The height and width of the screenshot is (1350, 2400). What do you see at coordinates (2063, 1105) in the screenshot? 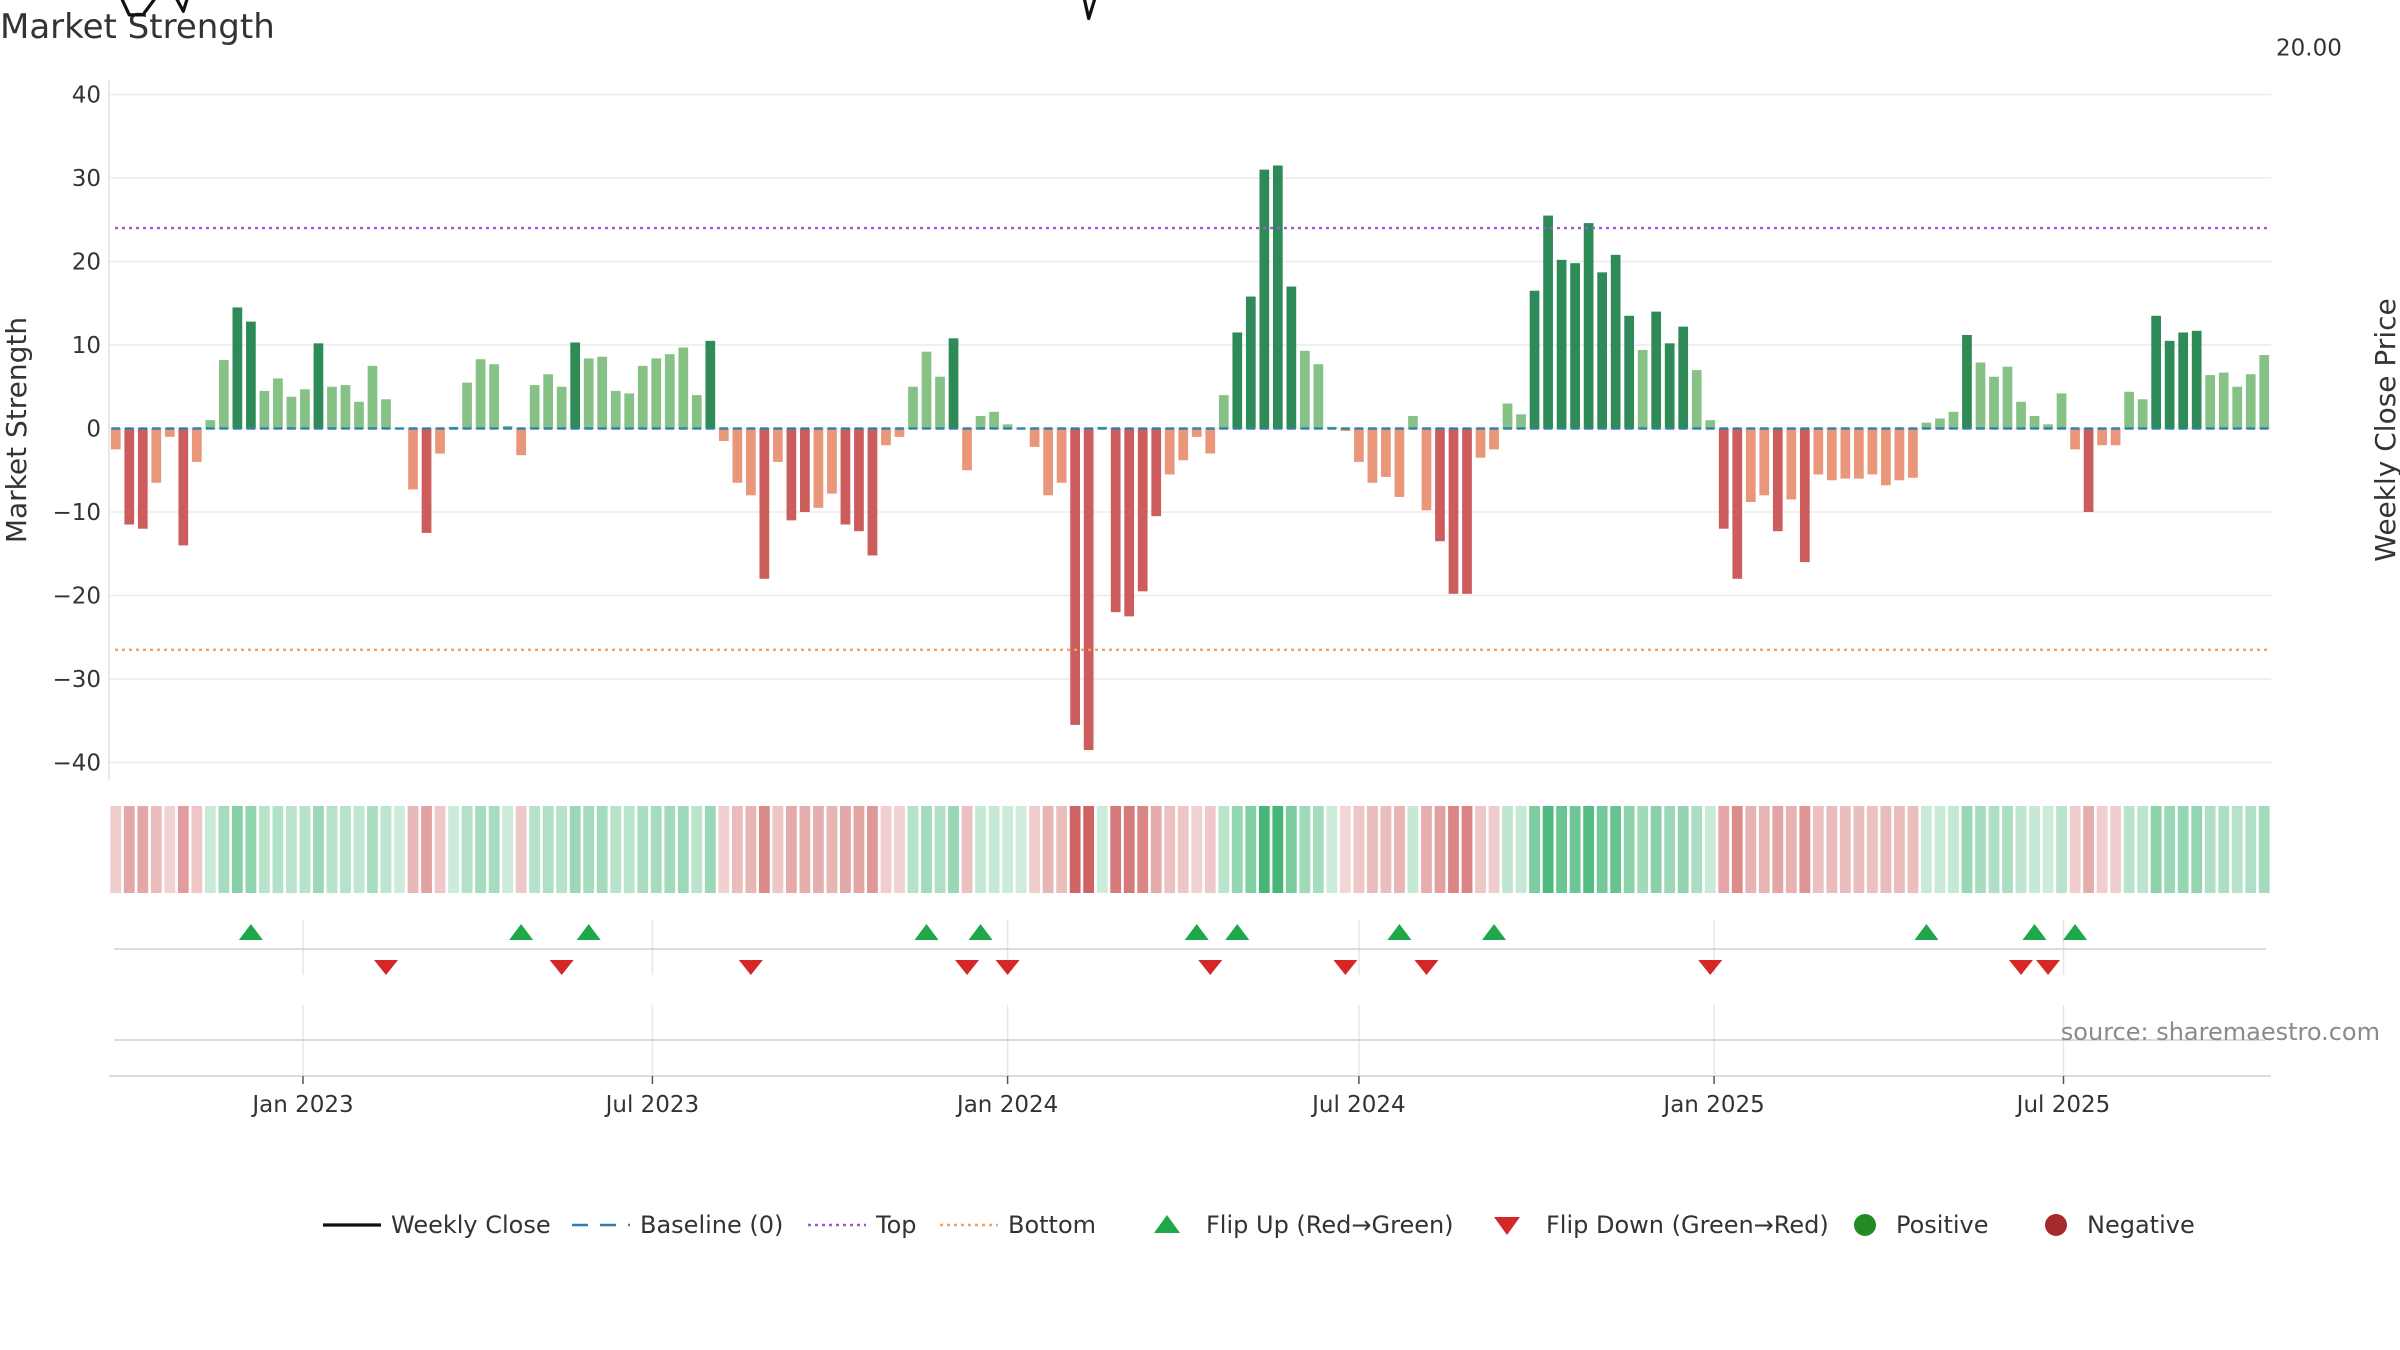
I see `x-tick-label: Jul 2025` at bounding box center [2063, 1105].